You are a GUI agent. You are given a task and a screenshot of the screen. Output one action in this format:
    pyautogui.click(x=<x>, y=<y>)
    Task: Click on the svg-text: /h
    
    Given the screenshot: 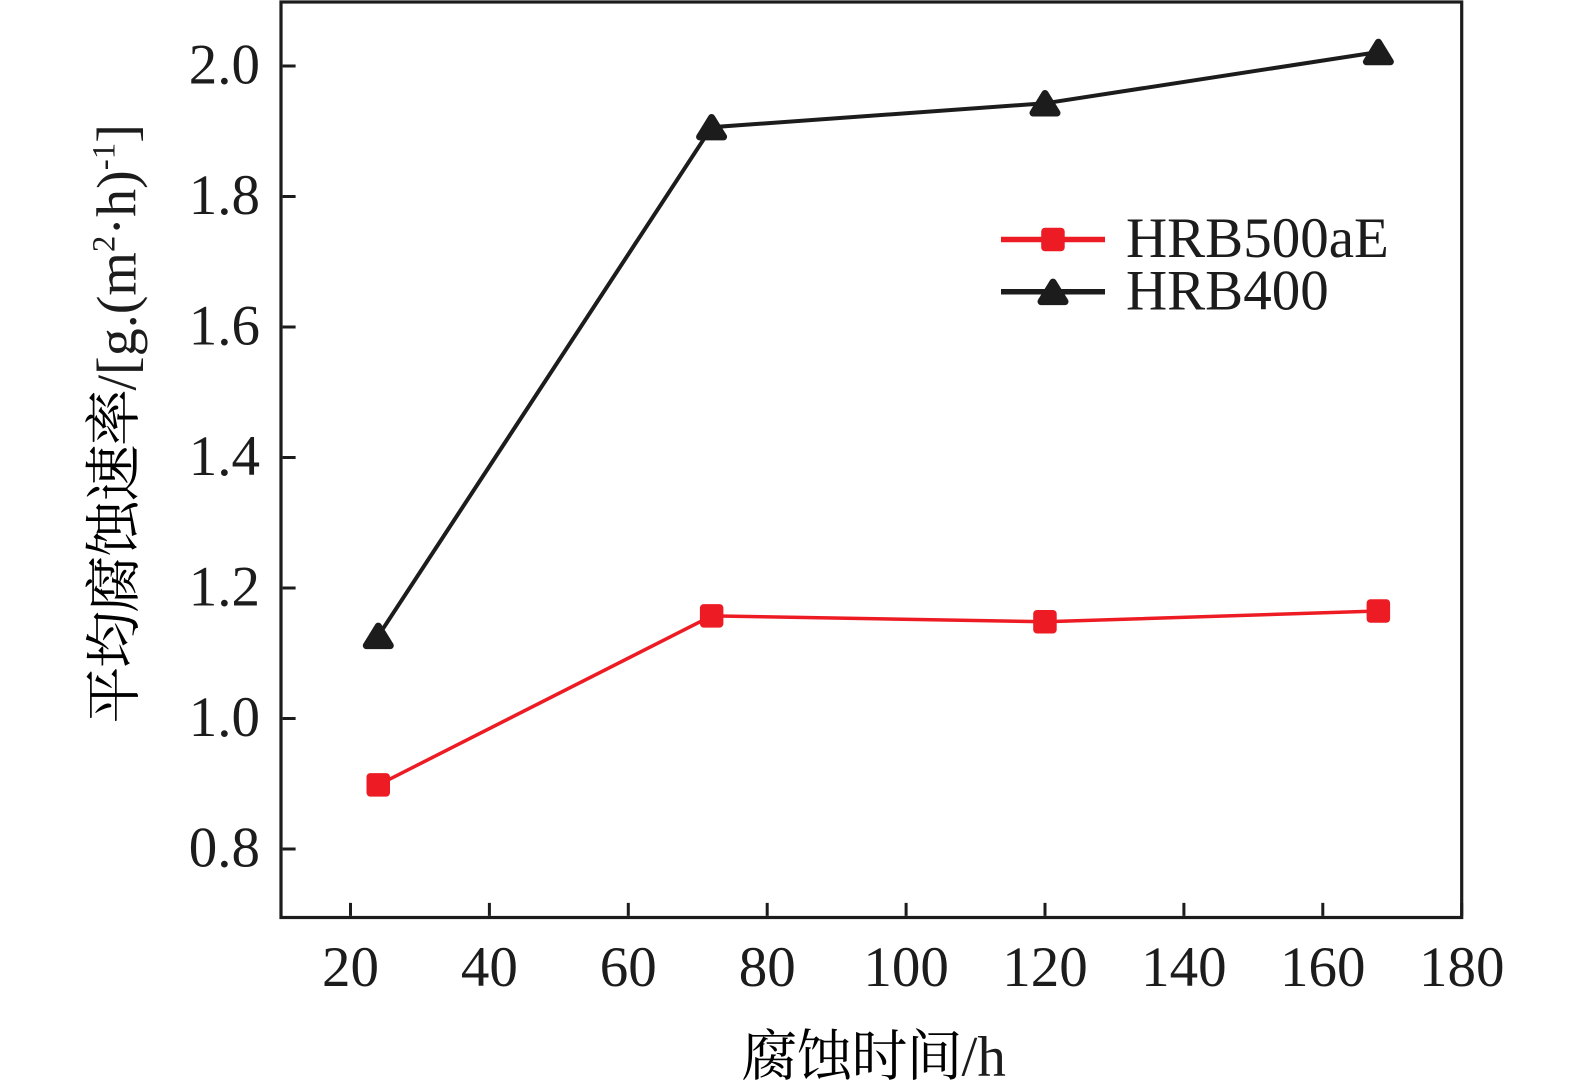 What is the action you would take?
    pyautogui.click(x=984, y=1057)
    